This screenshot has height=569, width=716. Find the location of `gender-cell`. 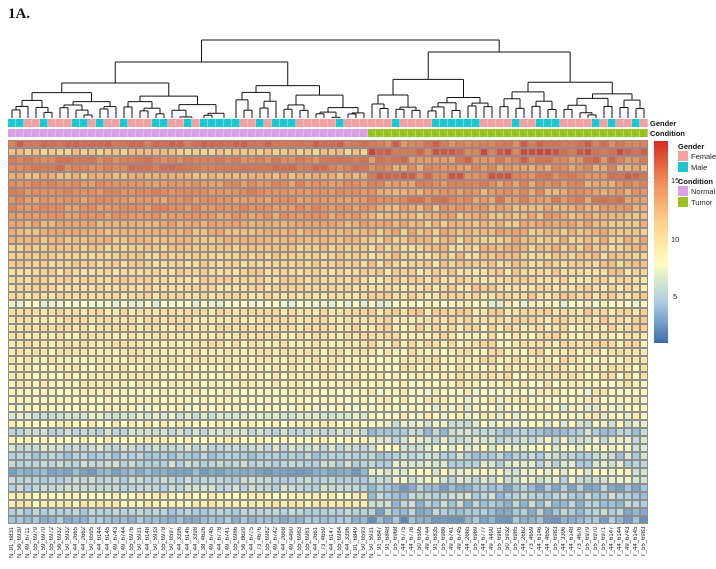

gender-cell is located at coordinates (548, 123).